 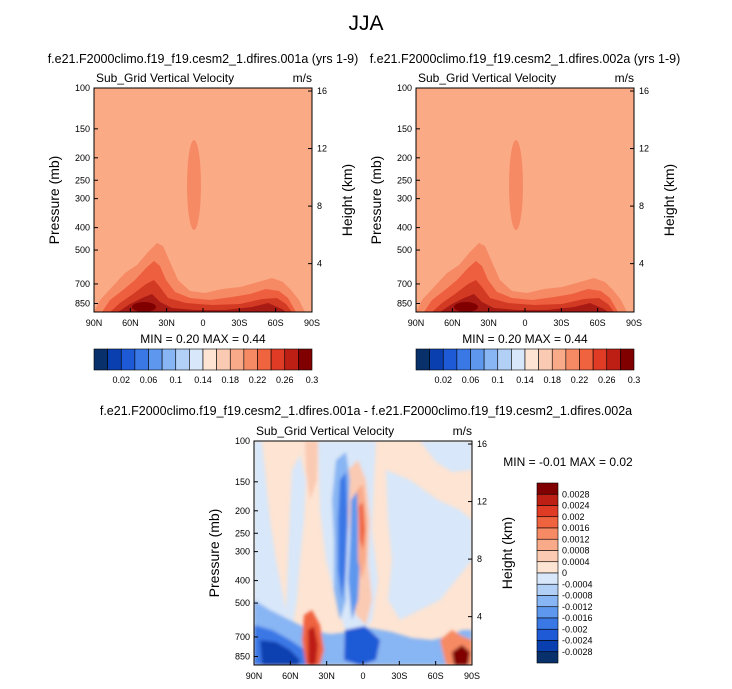 What do you see at coordinates (365, 23) in the screenshot?
I see `figure-title: JJA` at bounding box center [365, 23].